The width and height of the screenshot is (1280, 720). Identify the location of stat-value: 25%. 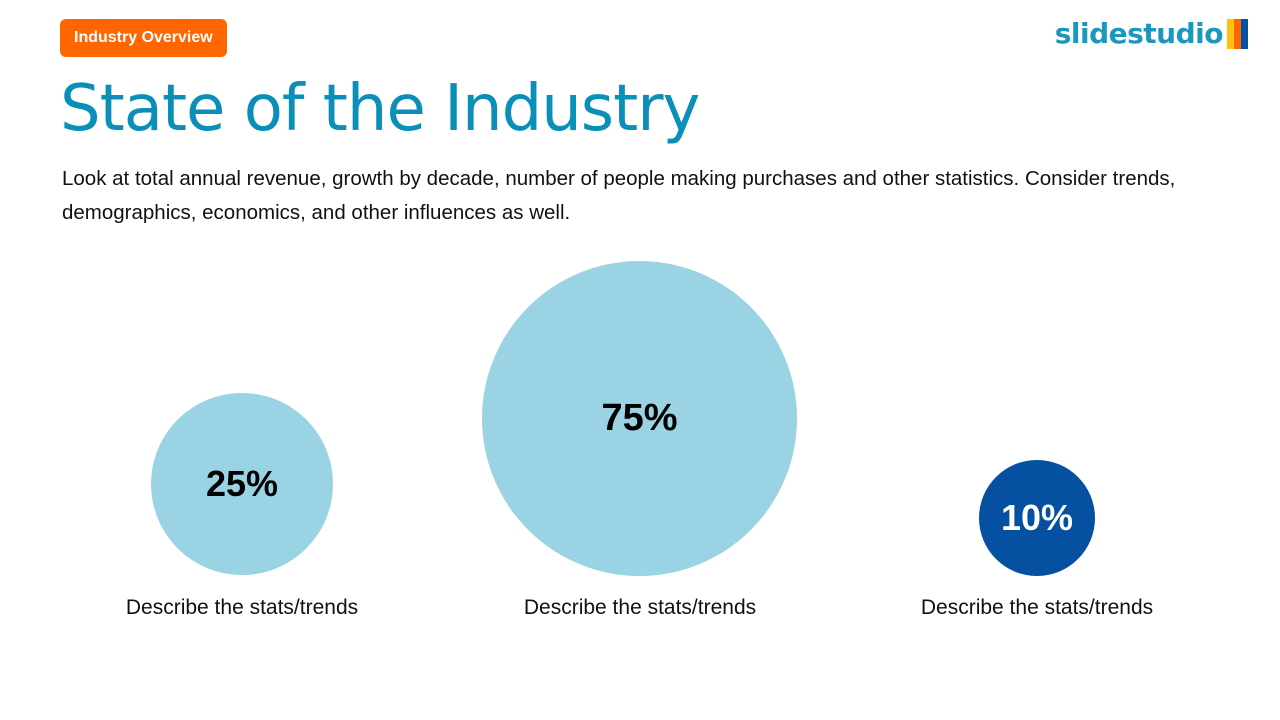
(242, 483).